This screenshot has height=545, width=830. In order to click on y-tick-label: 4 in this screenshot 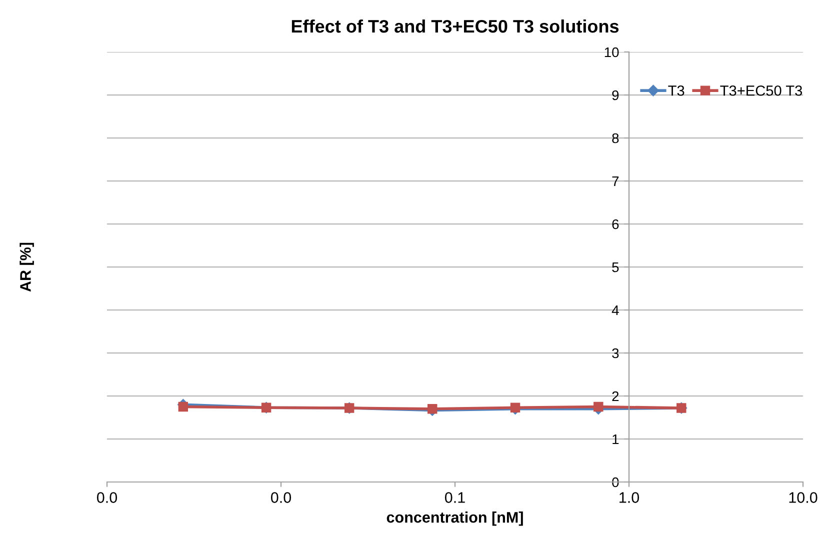, I will do `click(615, 310)`.